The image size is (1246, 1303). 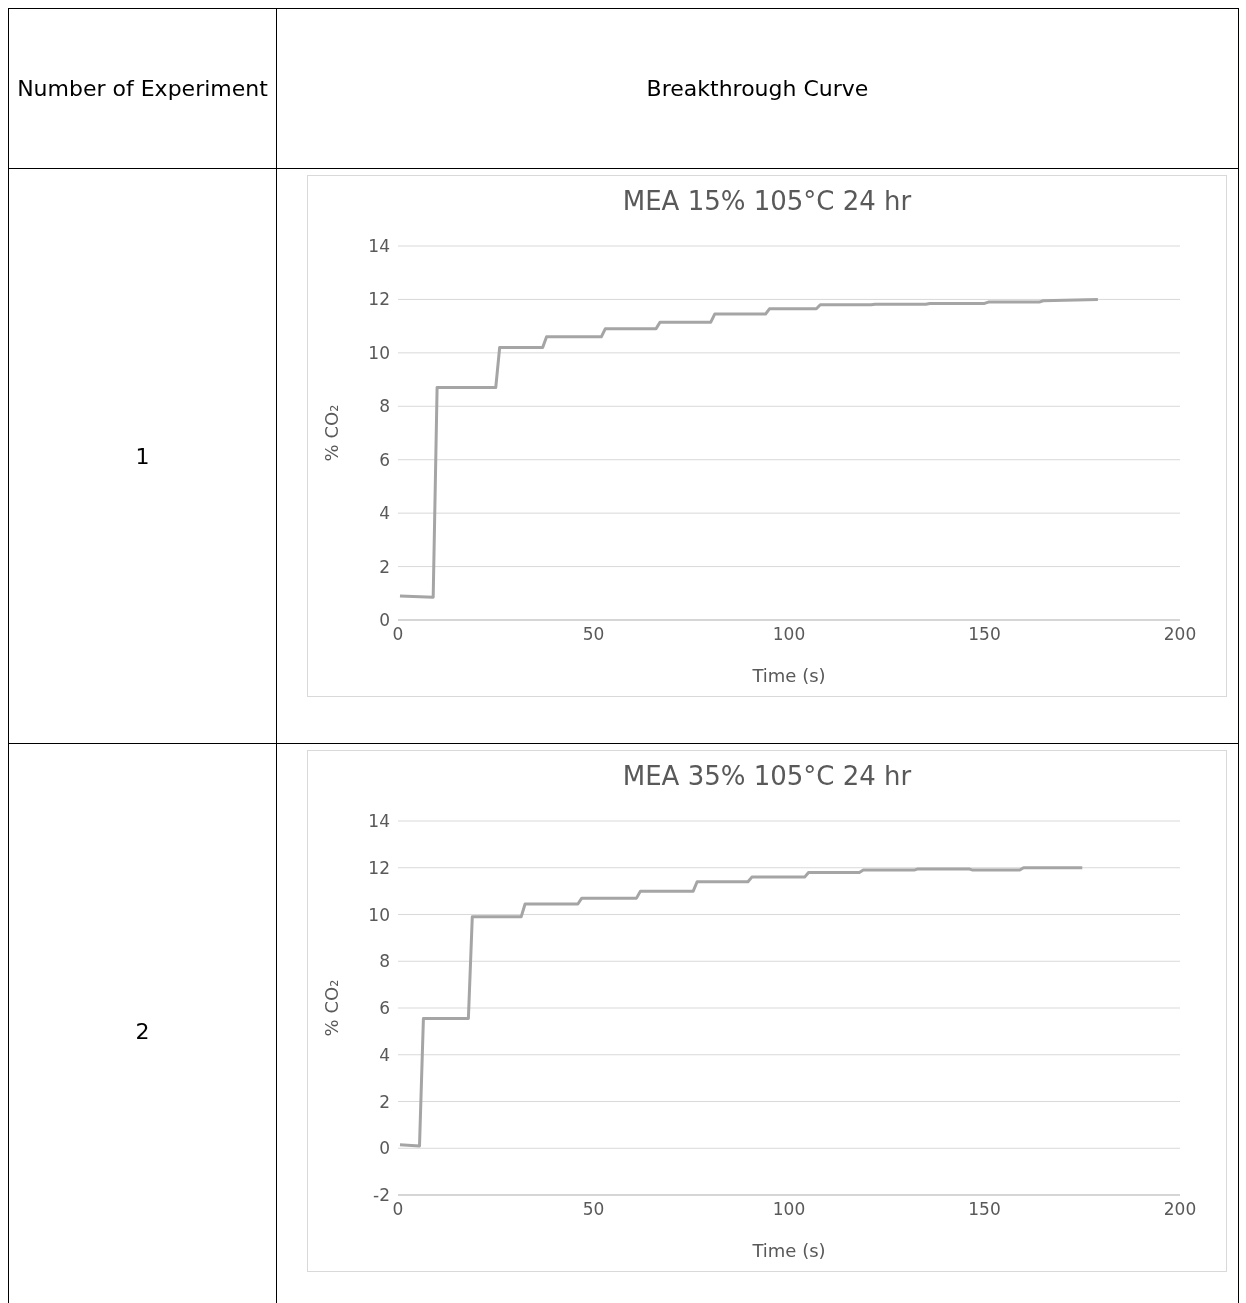 What do you see at coordinates (143, 89) in the screenshot?
I see `text: Number of Experiment` at bounding box center [143, 89].